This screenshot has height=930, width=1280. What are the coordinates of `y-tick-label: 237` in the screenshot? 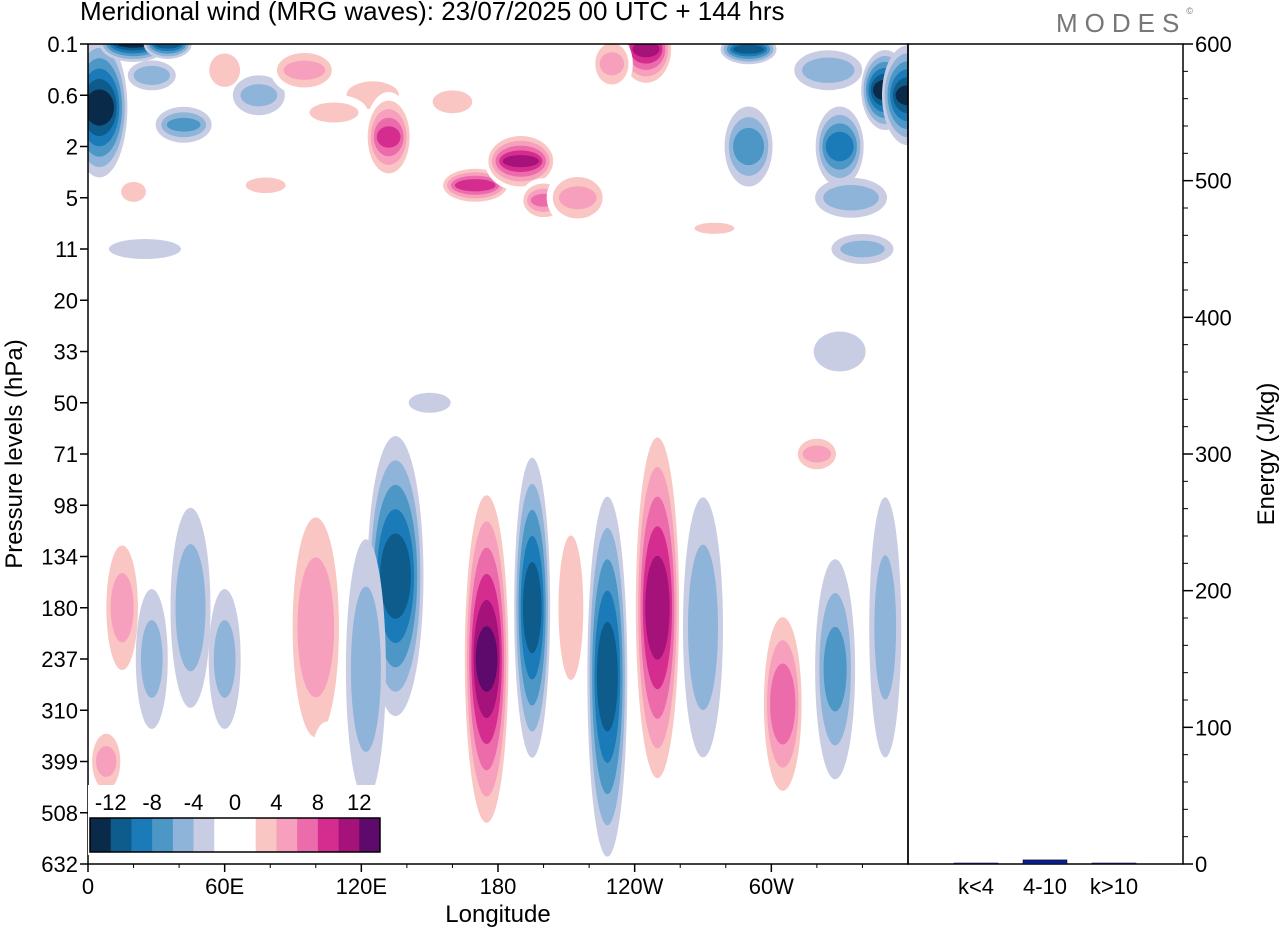 It's located at (59, 659).